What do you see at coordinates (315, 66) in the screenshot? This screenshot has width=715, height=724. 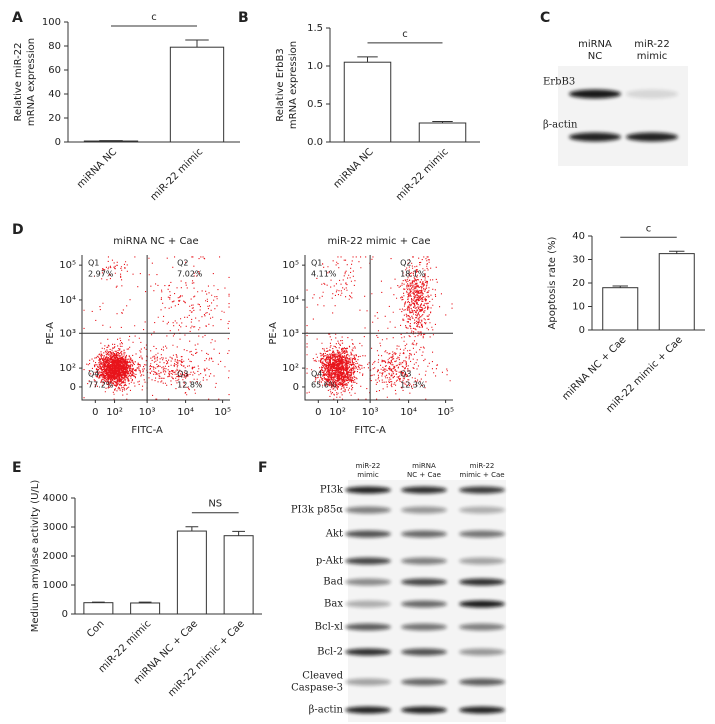 I see `y-tick-label: 1.0` at bounding box center [315, 66].